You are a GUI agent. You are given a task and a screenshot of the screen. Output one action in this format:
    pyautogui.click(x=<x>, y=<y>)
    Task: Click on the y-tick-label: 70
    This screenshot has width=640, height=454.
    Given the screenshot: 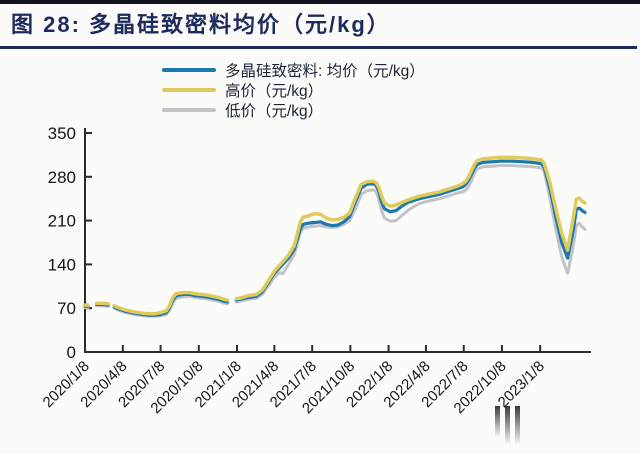 What is the action you would take?
    pyautogui.click(x=66, y=308)
    